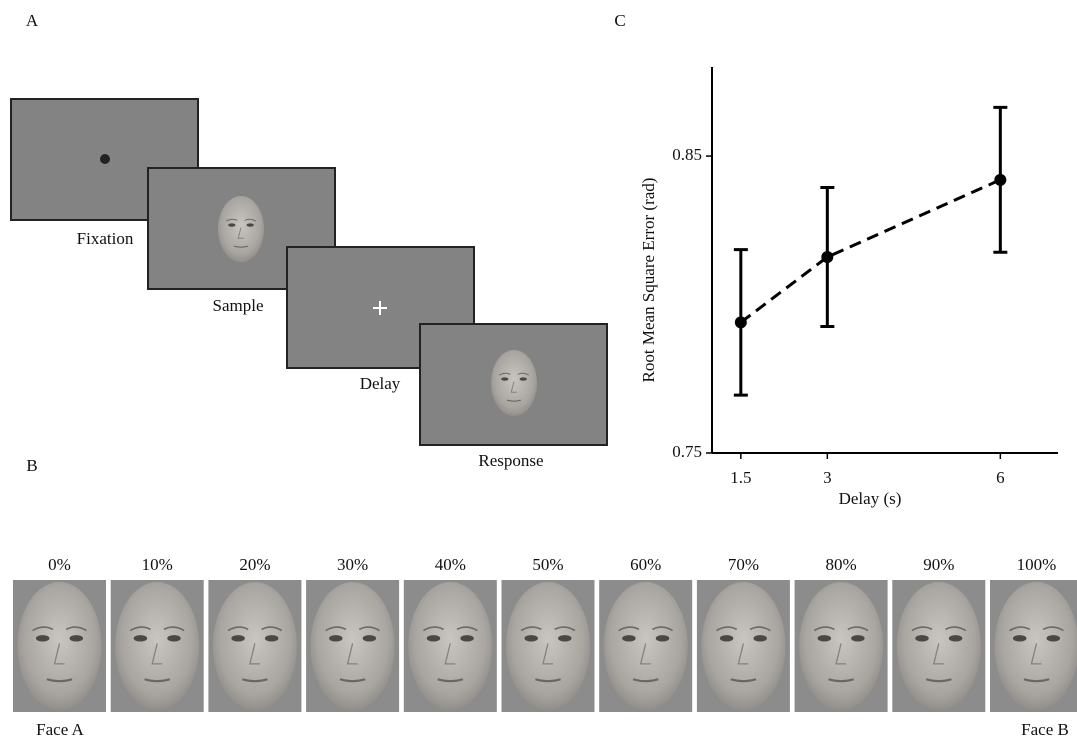 Image resolution: width=1077 pixels, height=747 pixels. Describe the element at coordinates (740, 477) in the screenshot. I see `x-tick-label: 1.5` at that location.